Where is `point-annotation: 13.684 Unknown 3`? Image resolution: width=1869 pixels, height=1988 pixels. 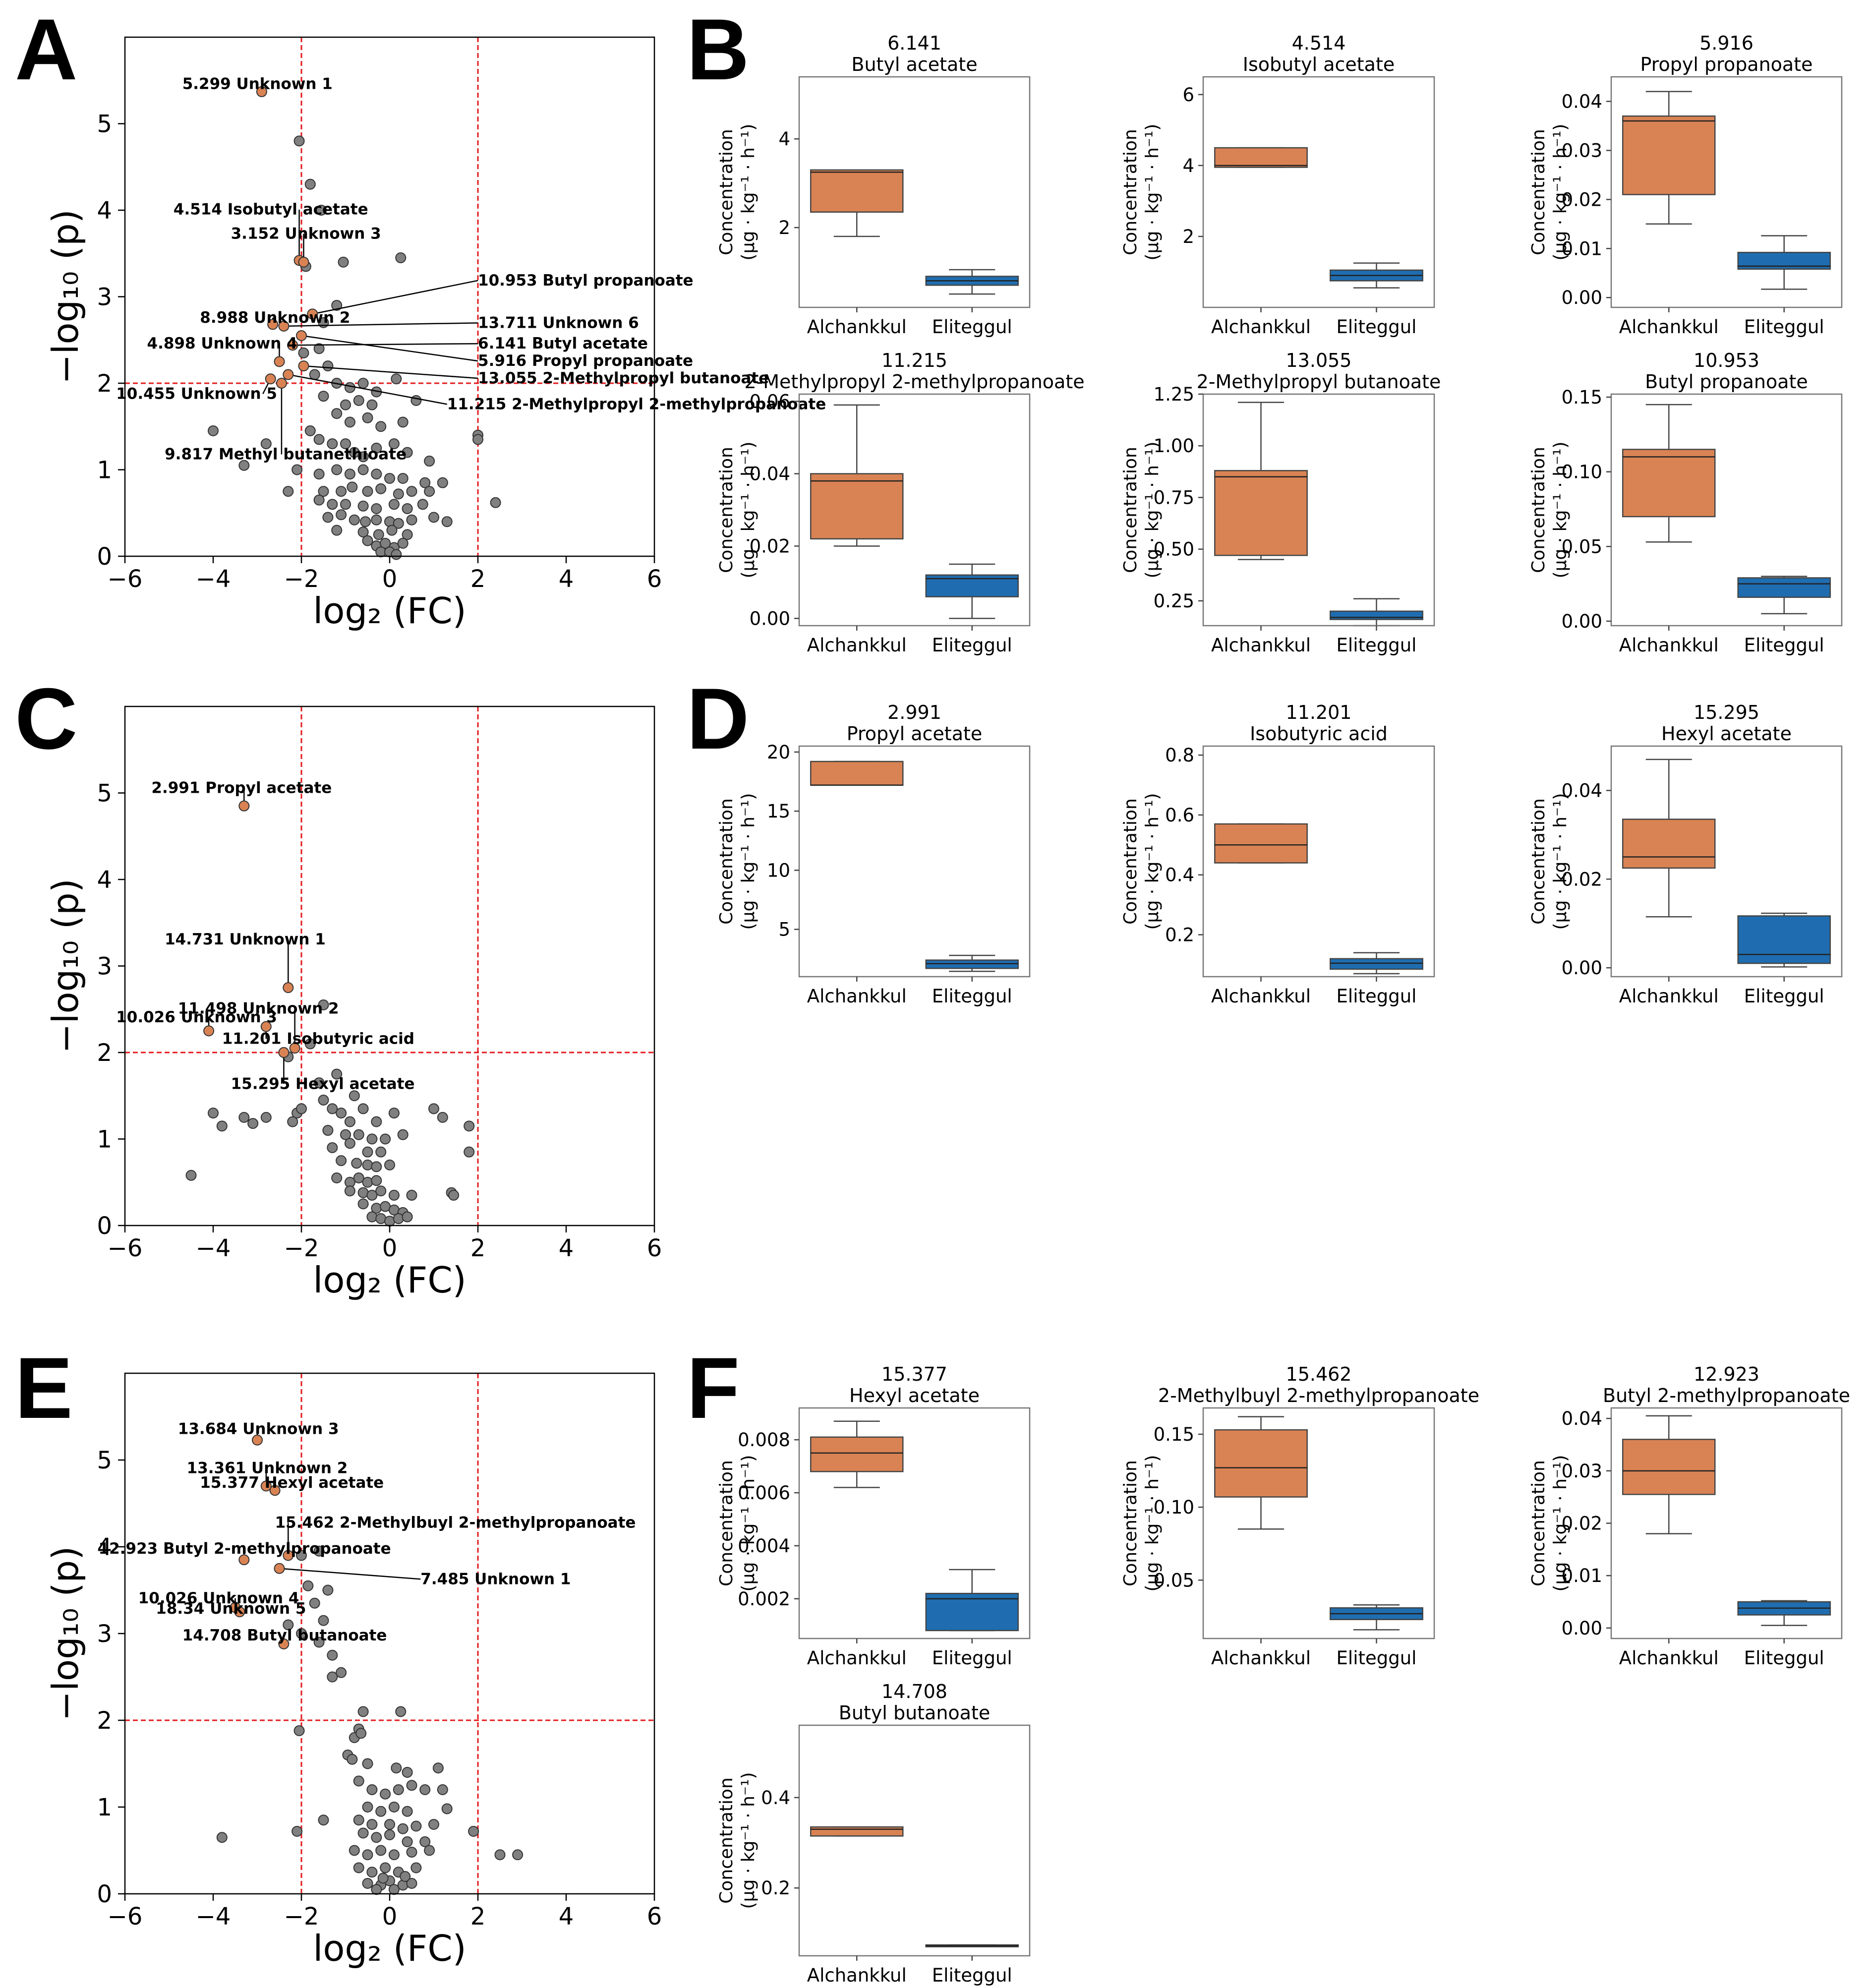
point-annotation: 13.684 Unknown 3 is located at coordinates (258, 1429).